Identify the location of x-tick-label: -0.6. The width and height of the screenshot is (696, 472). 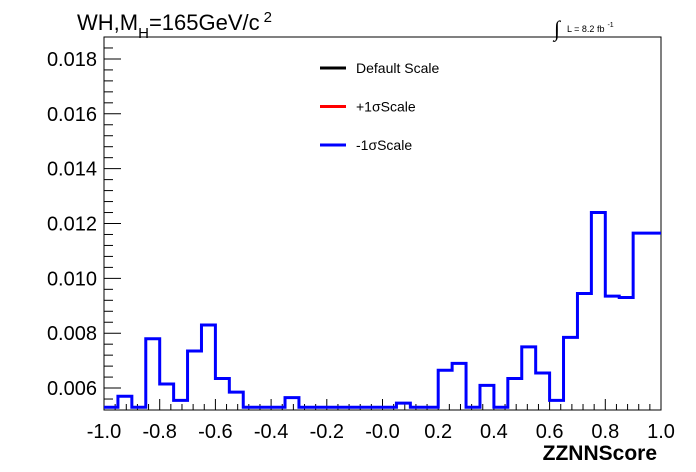
(215, 432).